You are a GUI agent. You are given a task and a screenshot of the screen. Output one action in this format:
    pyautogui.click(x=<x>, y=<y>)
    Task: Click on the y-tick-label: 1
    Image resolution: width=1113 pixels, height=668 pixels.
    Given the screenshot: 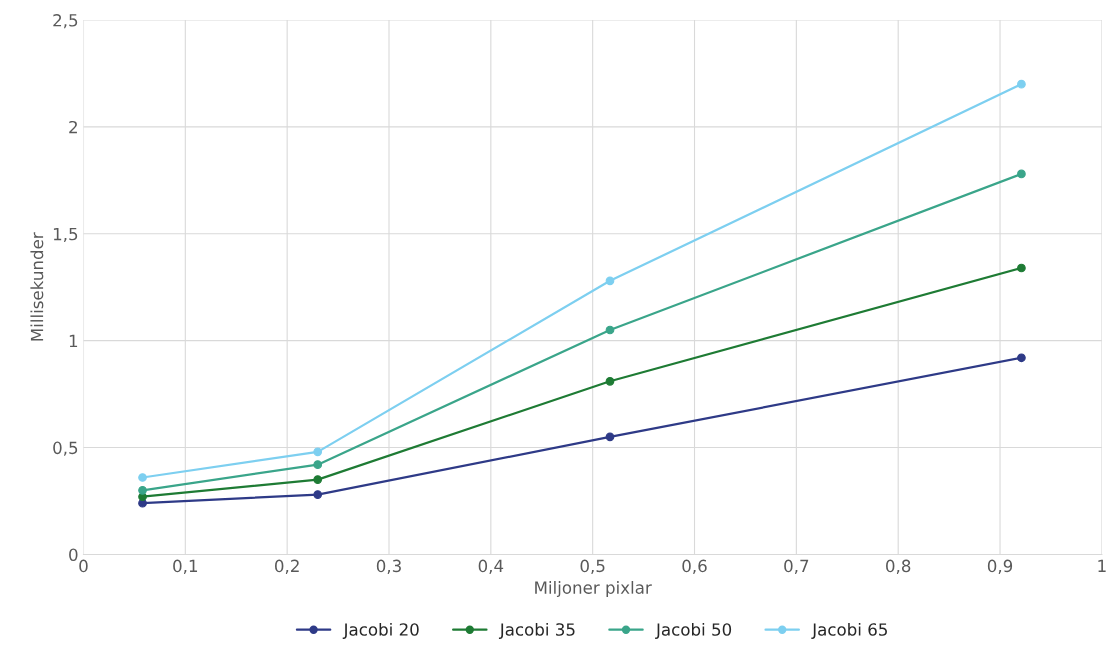 What is the action you would take?
    pyautogui.click(x=73, y=341)
    